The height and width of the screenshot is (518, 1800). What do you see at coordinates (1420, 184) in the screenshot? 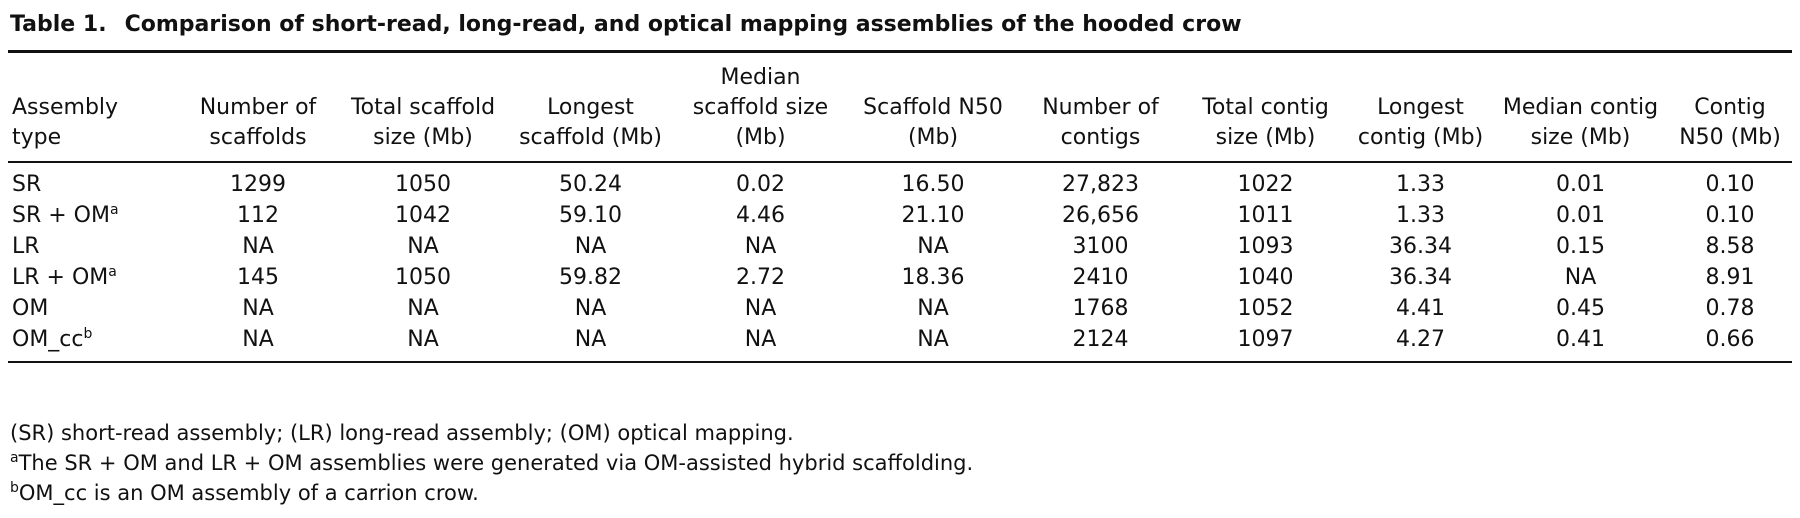
I see `table-cell: 1.33` at bounding box center [1420, 184].